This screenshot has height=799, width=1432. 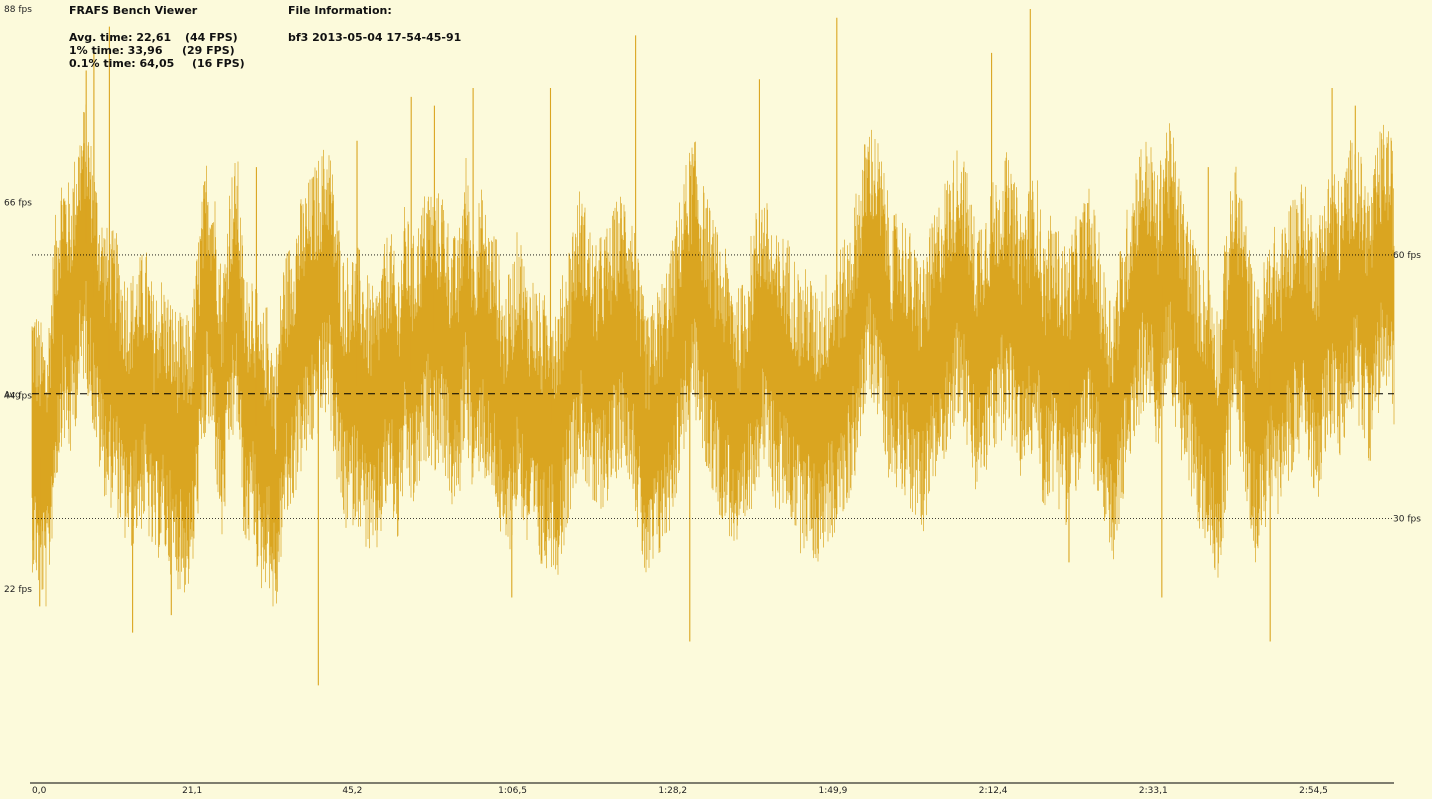 What do you see at coordinates (133, 10) in the screenshot?
I see `app-title: FRAFS Bench Viewer` at bounding box center [133, 10].